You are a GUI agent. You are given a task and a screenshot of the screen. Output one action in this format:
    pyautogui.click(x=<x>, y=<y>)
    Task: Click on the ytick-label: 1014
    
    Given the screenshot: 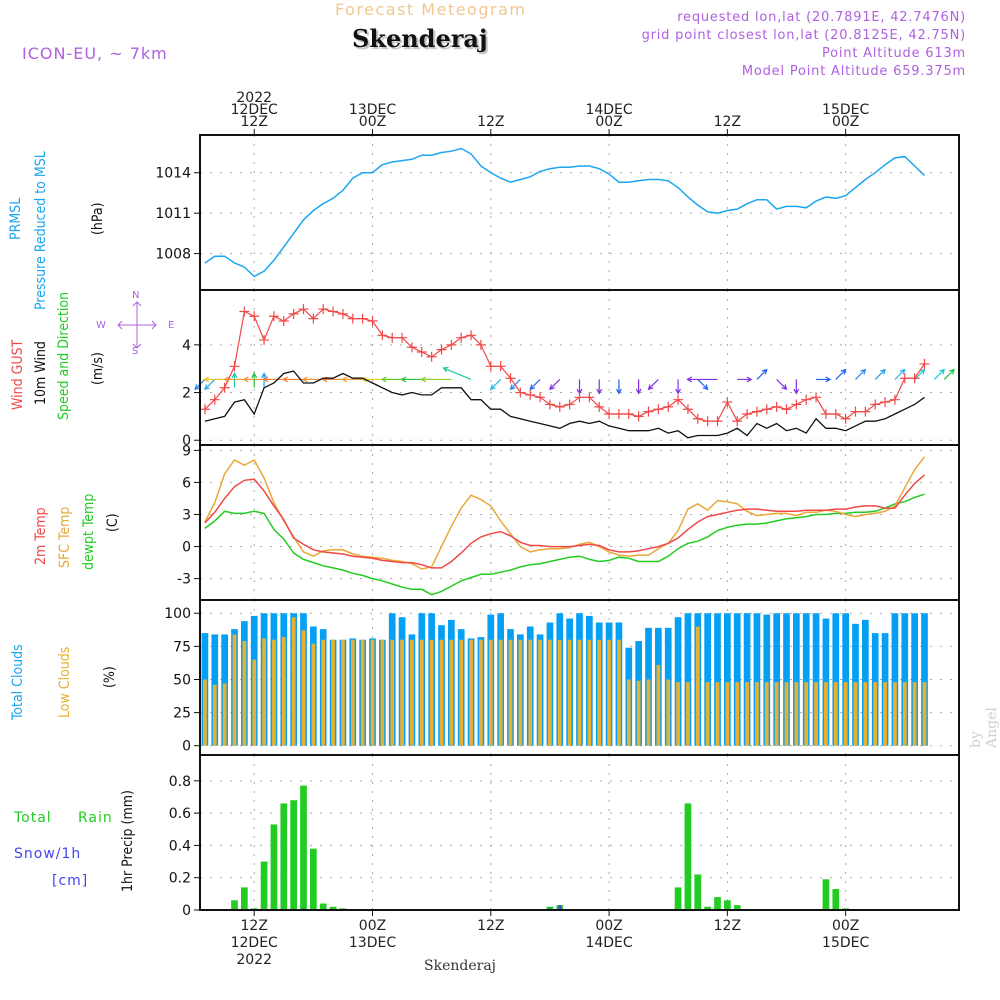 What is the action you would take?
    pyautogui.click(x=173, y=174)
    